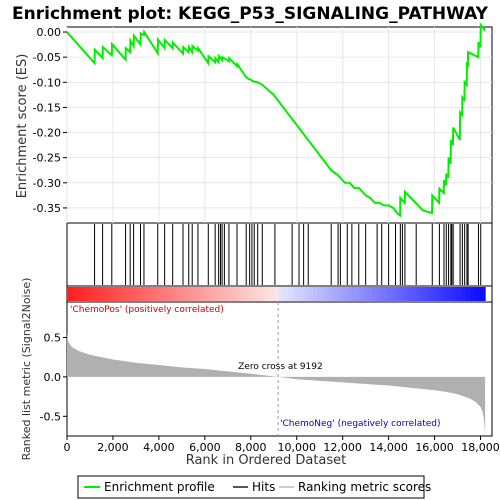 The height and width of the screenshot is (500, 500). Describe the element at coordinates (266, 460) in the screenshot. I see `x-axis-label: Rank in Ordered Dataset` at that location.